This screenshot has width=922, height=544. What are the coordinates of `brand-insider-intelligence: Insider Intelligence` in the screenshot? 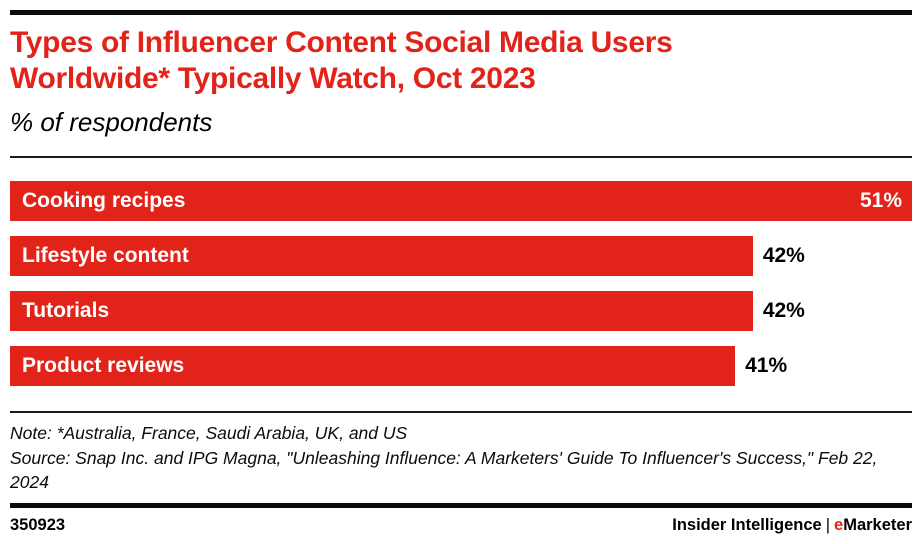 It's located at (747, 524).